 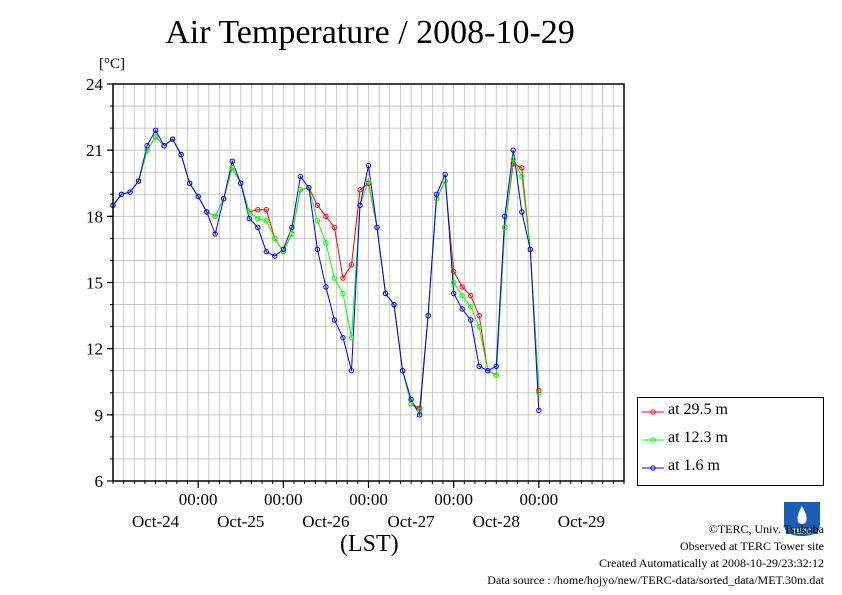 I want to click on legend-label: at 29.5 m, so click(x=698, y=409).